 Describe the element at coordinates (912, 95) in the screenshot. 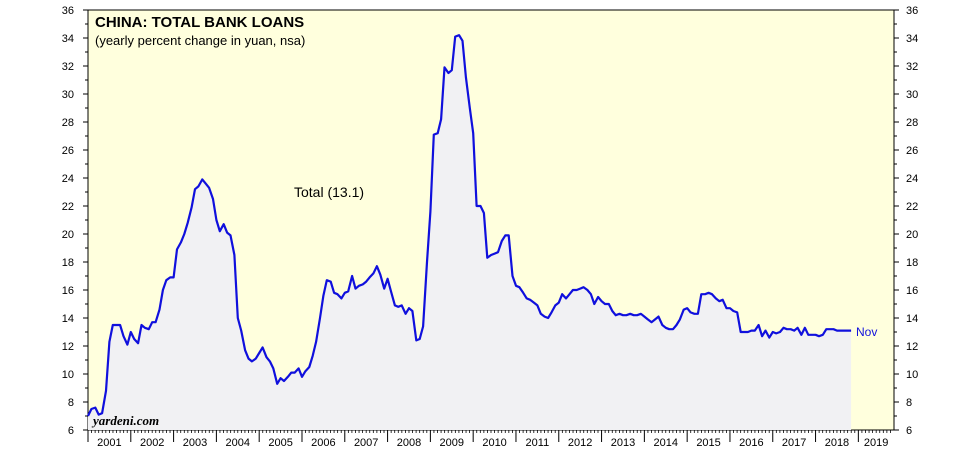

I see `y-tick-label-right: 30` at that location.